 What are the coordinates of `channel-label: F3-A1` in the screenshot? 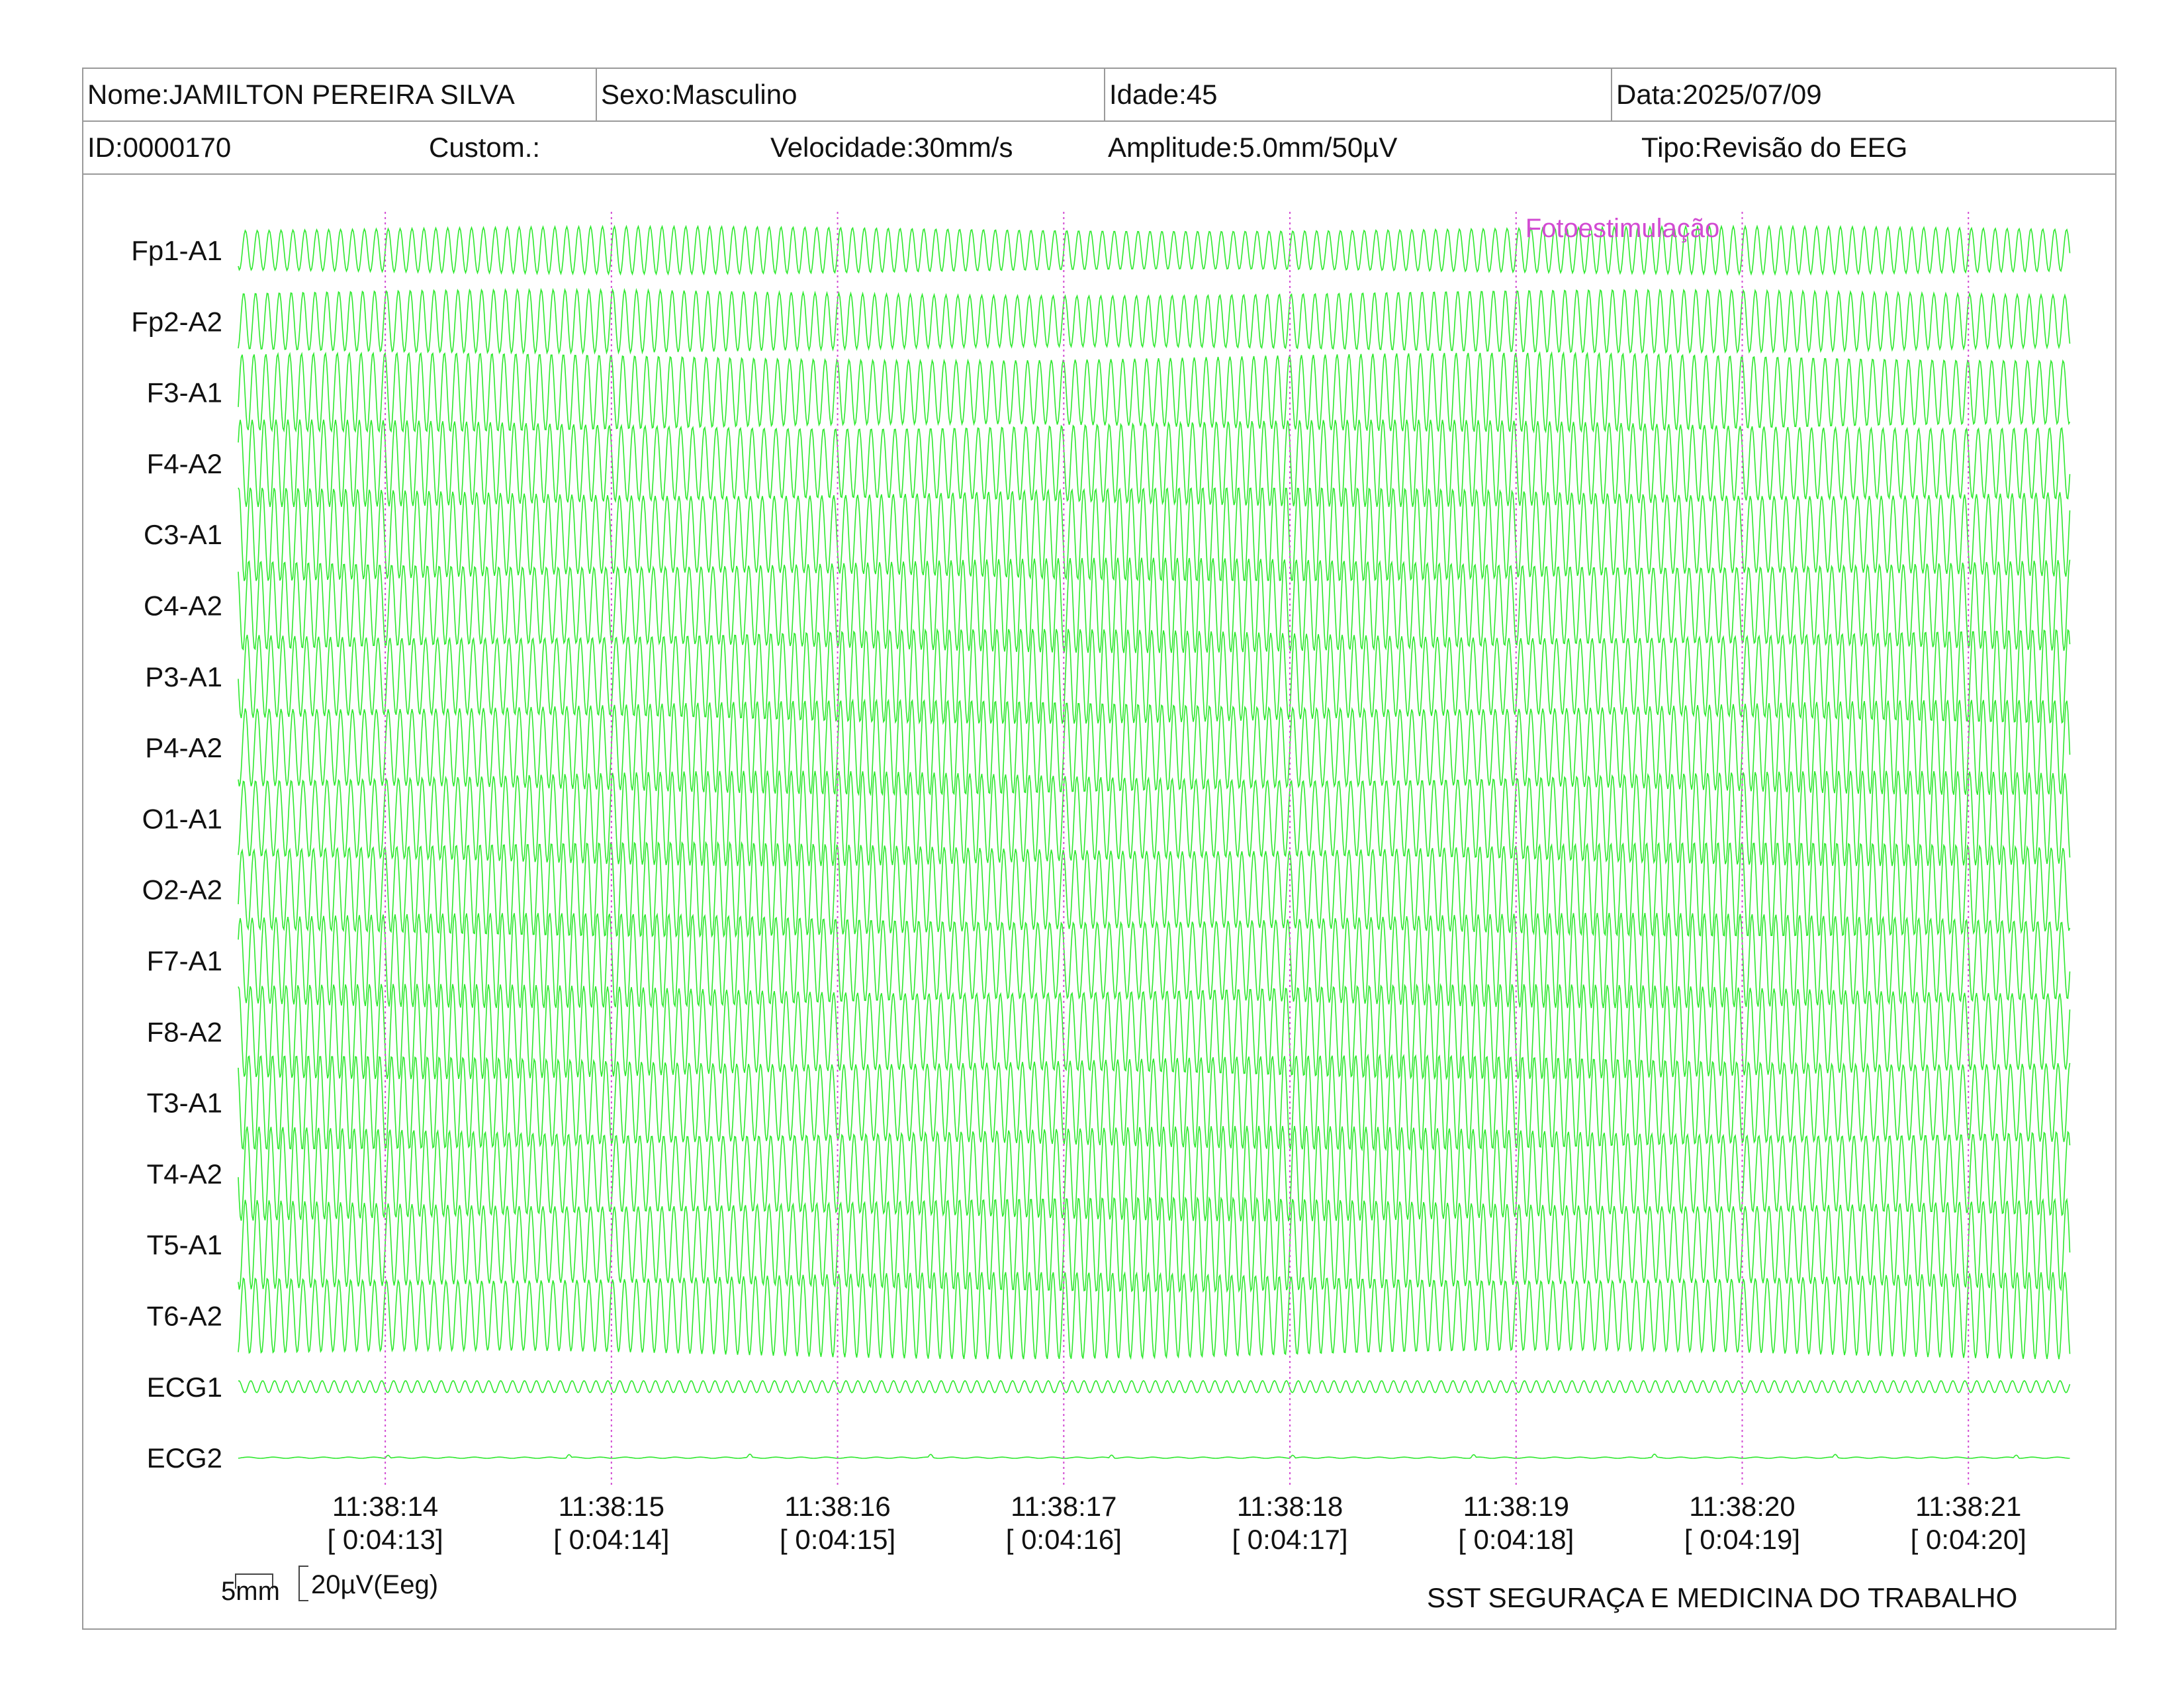 It's located at (184, 392).